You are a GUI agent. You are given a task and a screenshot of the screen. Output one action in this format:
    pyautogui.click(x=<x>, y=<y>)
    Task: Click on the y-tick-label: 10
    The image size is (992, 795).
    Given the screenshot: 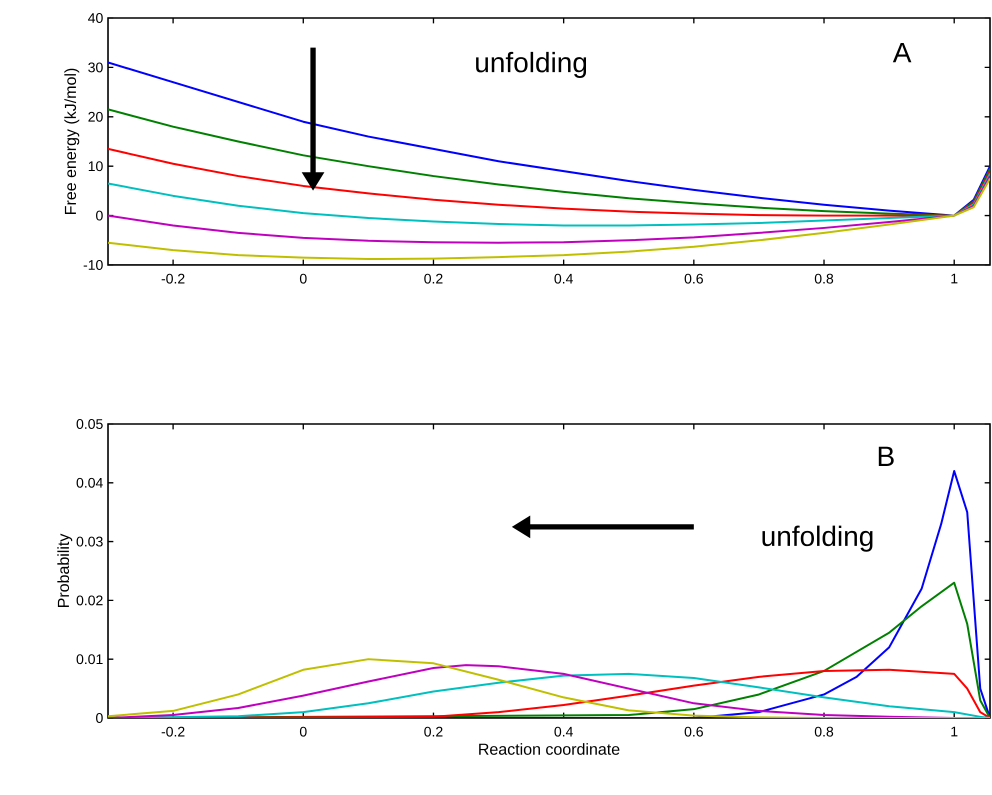 What is the action you would take?
    pyautogui.click(x=95, y=166)
    